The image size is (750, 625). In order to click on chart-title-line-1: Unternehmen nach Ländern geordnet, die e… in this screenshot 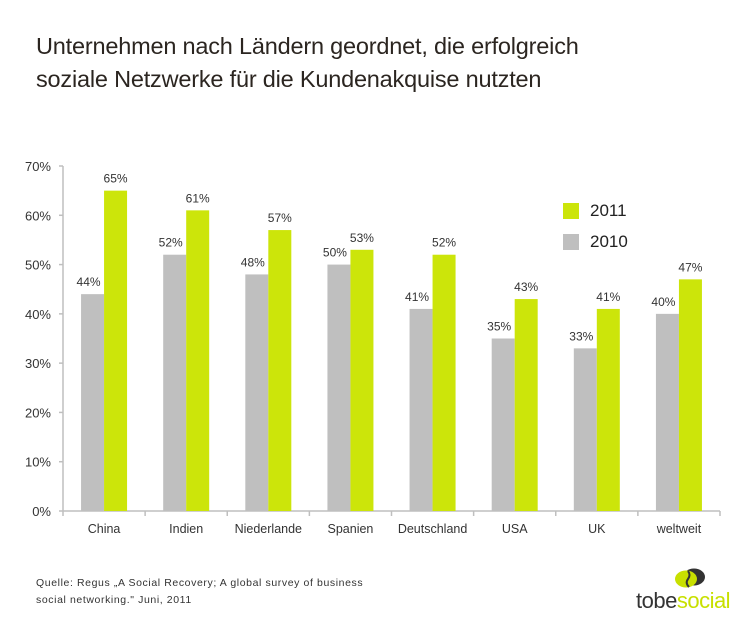, I will do `click(307, 46)`.